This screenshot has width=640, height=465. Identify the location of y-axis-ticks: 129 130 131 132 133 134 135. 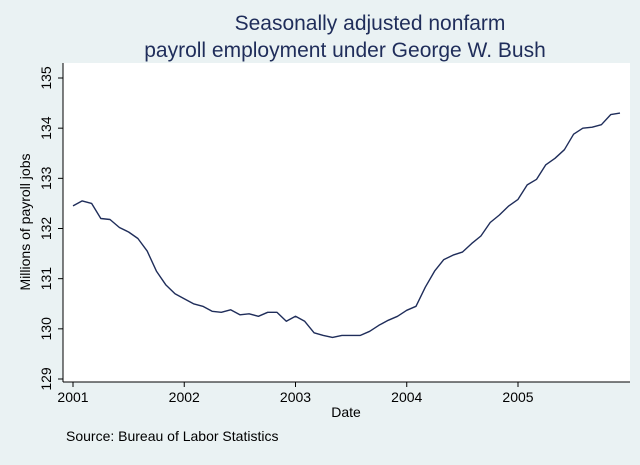
(50, 228).